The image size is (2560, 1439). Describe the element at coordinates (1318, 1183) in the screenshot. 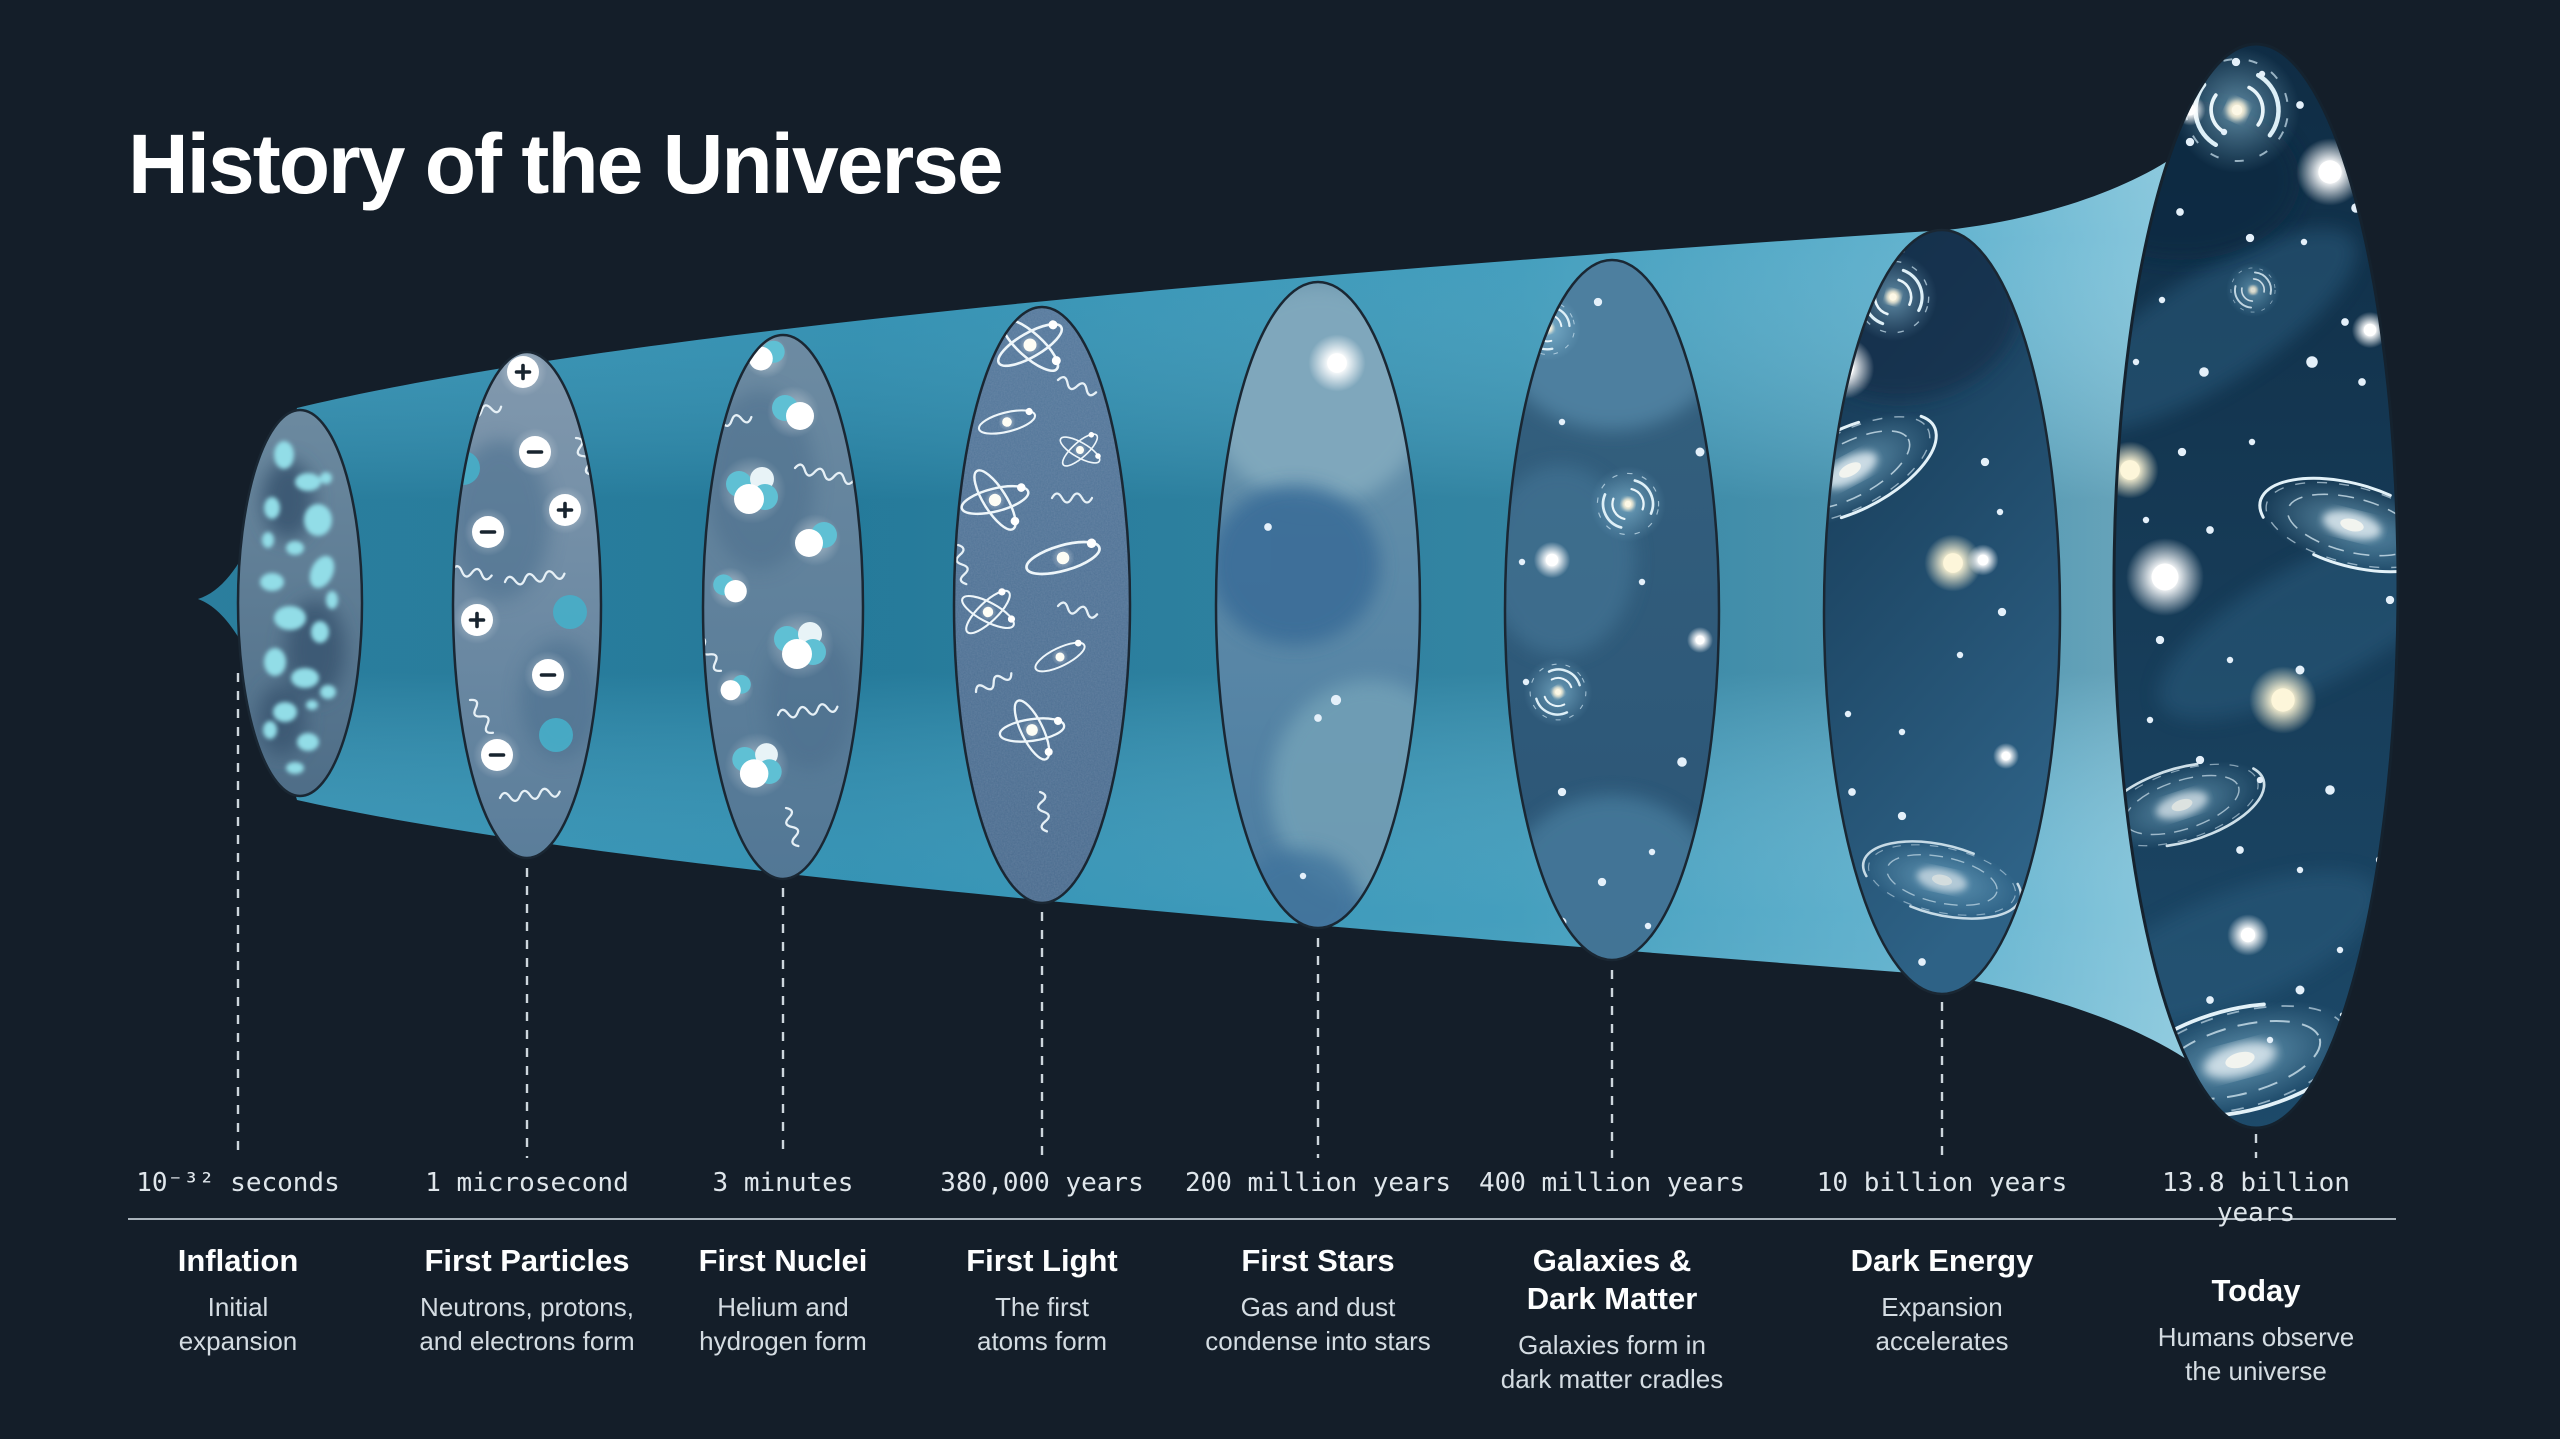

I see `stage-time: 200 million years` at that location.